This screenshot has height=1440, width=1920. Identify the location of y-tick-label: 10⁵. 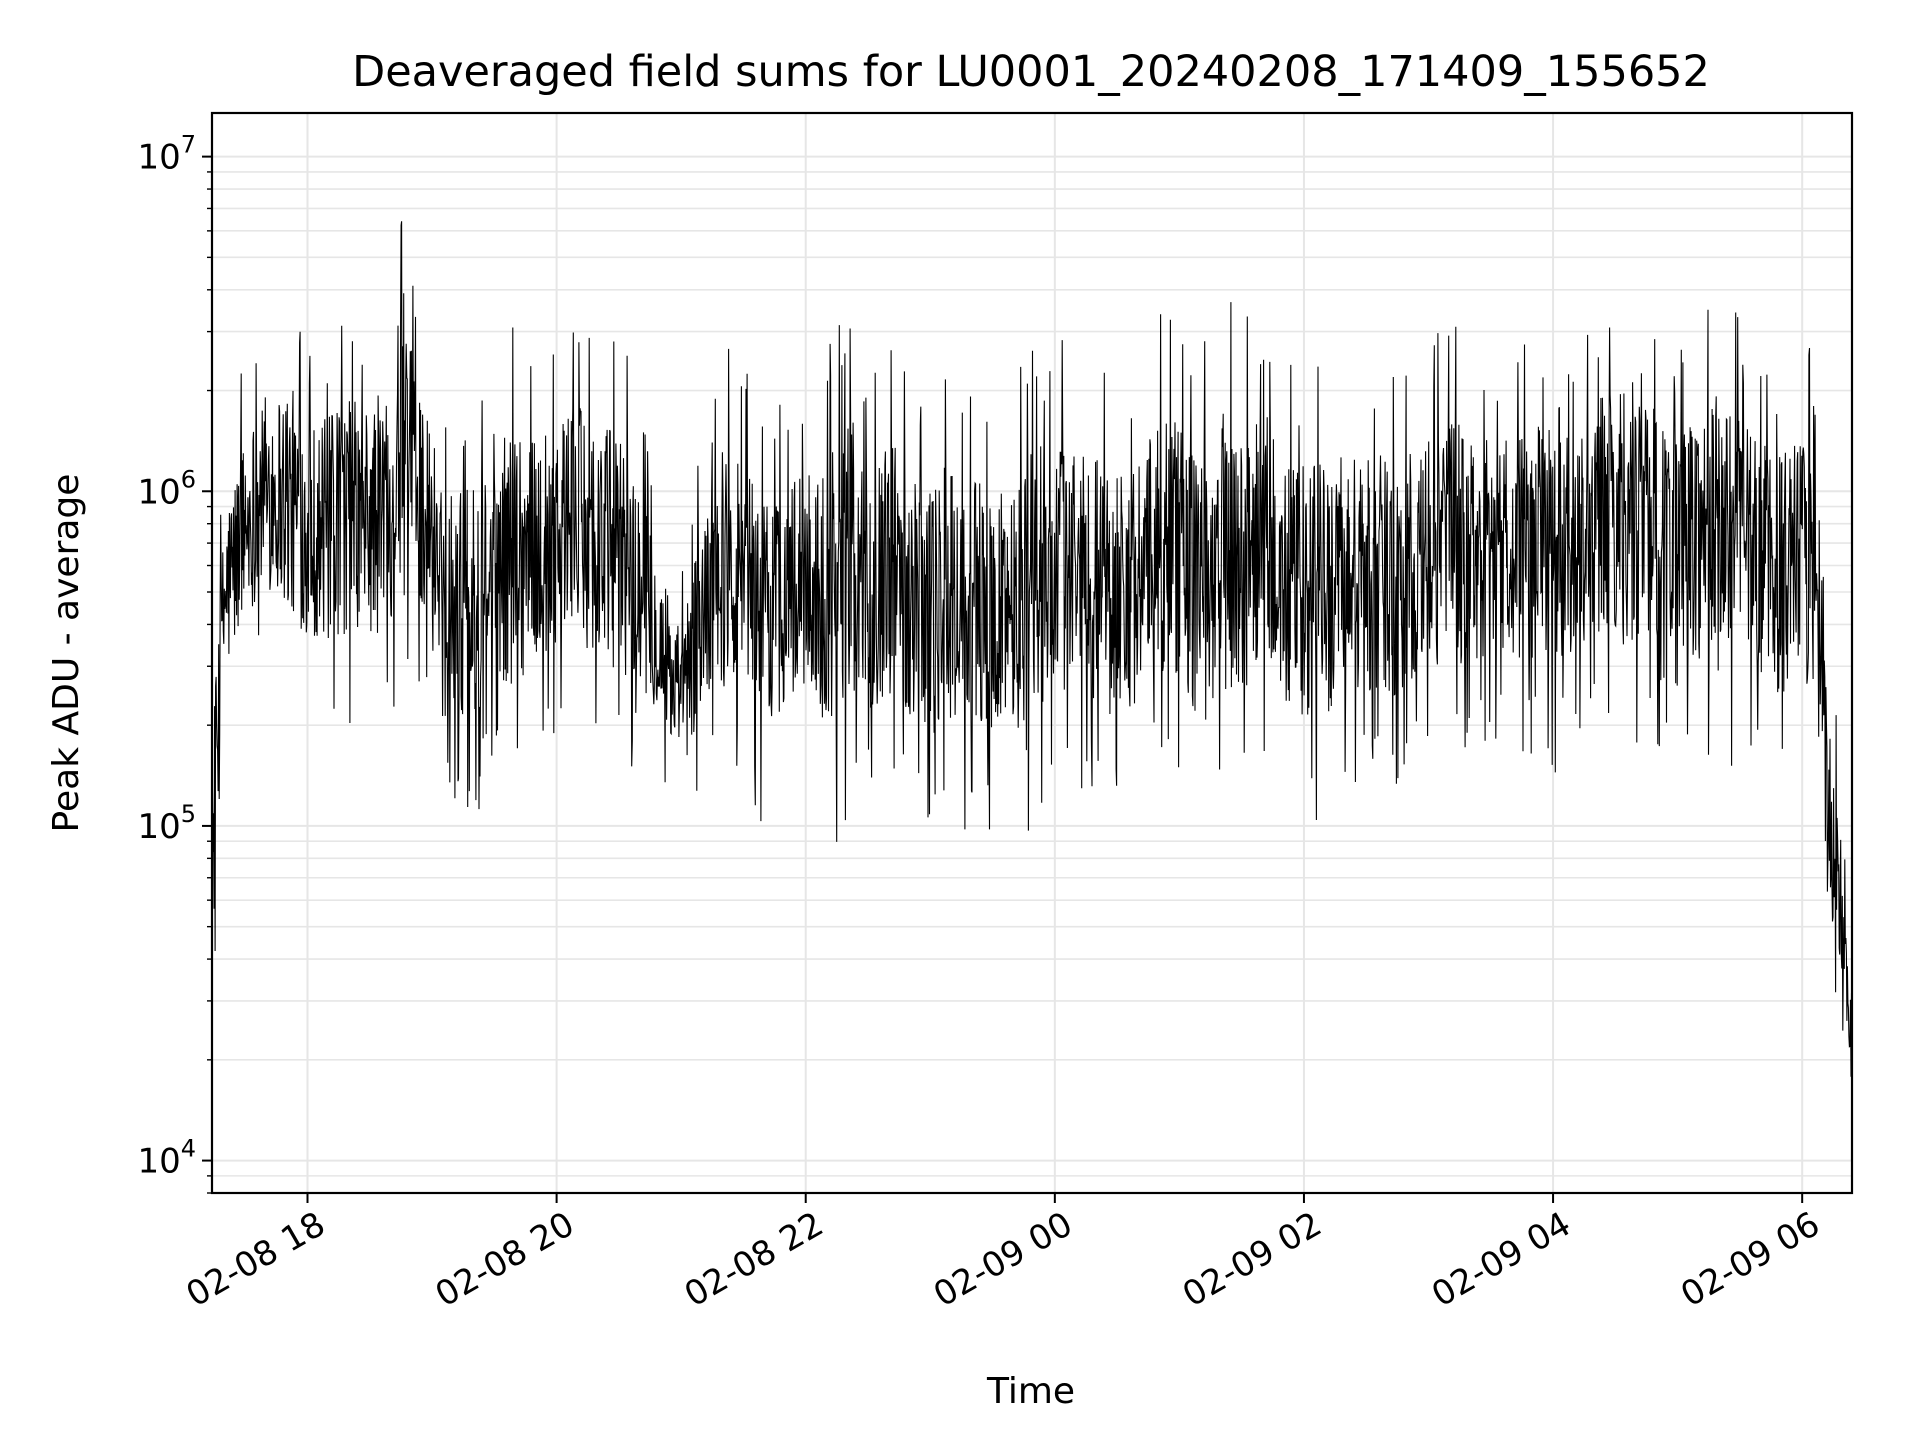
(166, 823).